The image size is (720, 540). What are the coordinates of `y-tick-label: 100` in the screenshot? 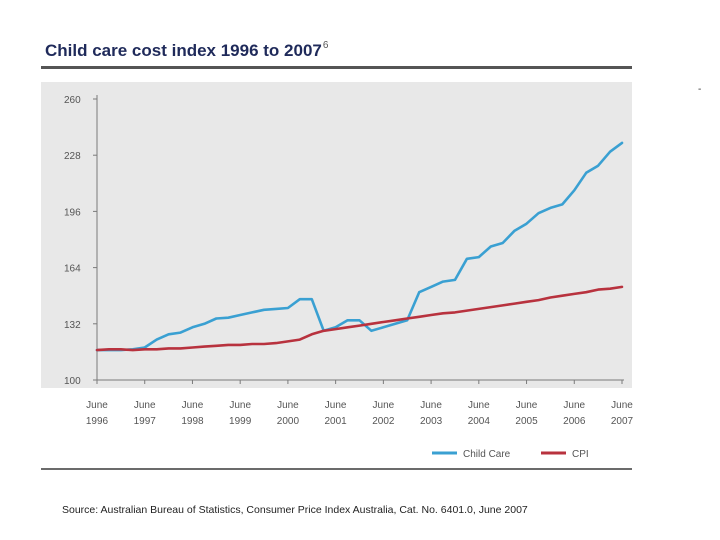 It's located at (72, 381).